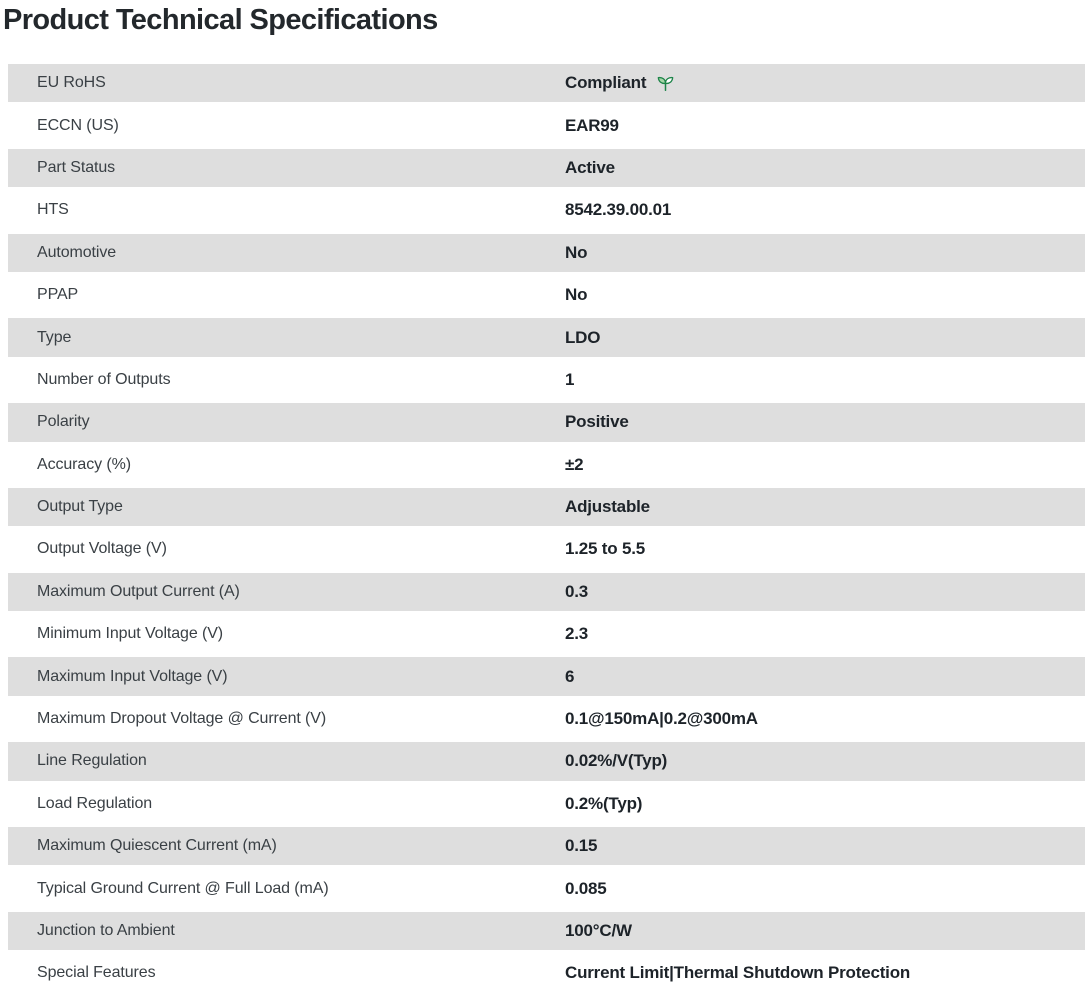 The height and width of the screenshot is (995, 1085). What do you see at coordinates (130, 634) in the screenshot?
I see `spec-label: Minimum Input Voltage (V)` at bounding box center [130, 634].